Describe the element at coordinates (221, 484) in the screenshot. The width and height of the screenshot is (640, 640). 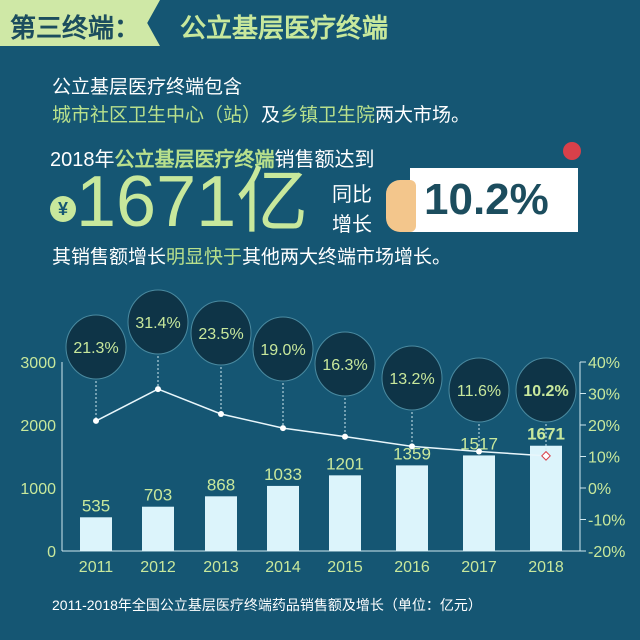
I see `bar-value-label: 868` at that location.